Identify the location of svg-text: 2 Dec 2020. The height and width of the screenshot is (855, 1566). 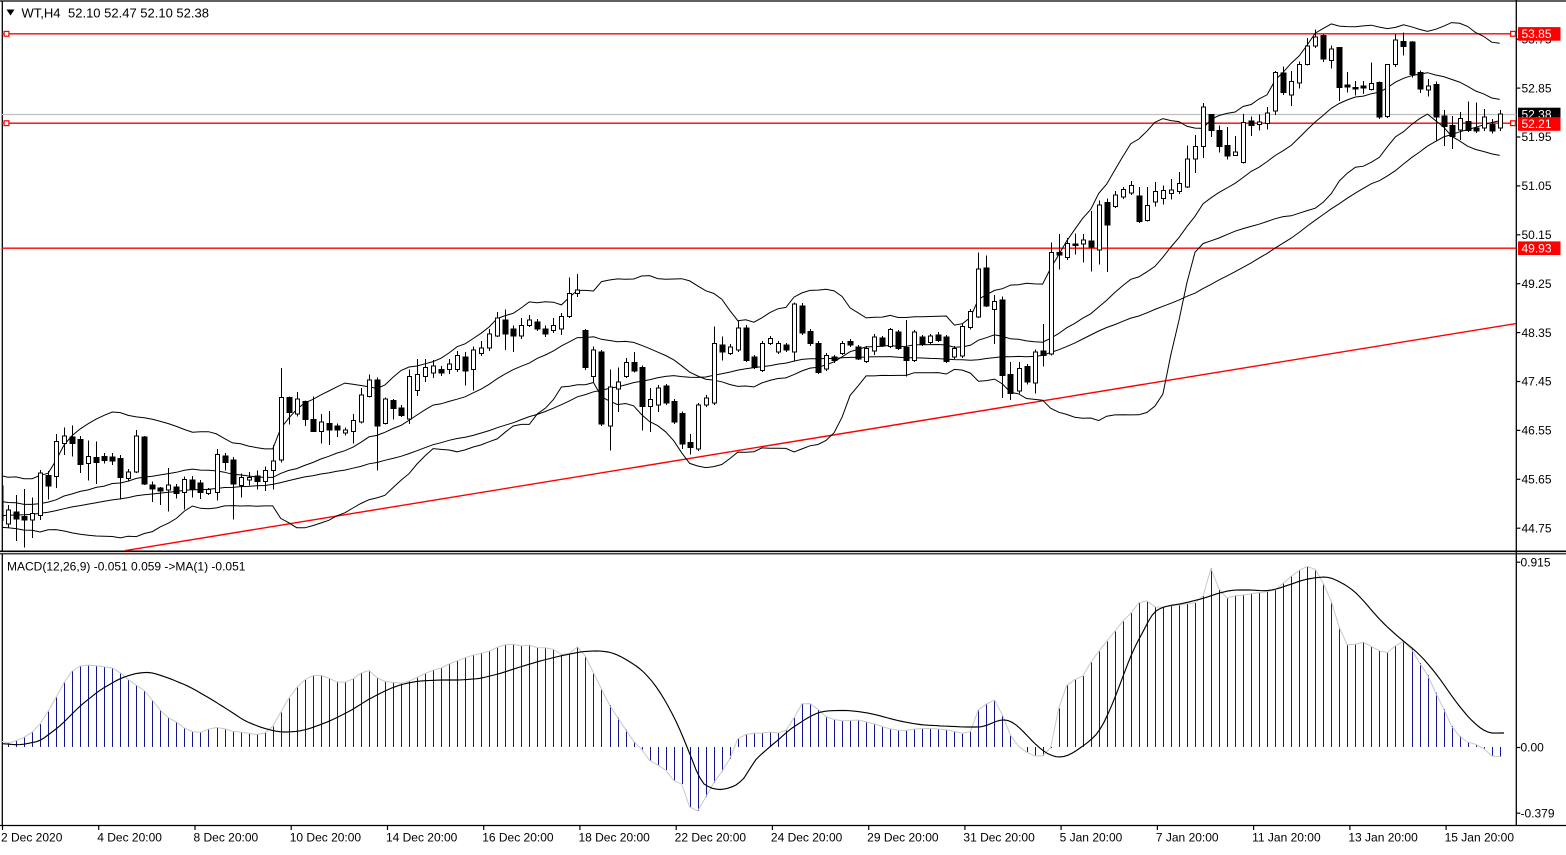
(32, 838).